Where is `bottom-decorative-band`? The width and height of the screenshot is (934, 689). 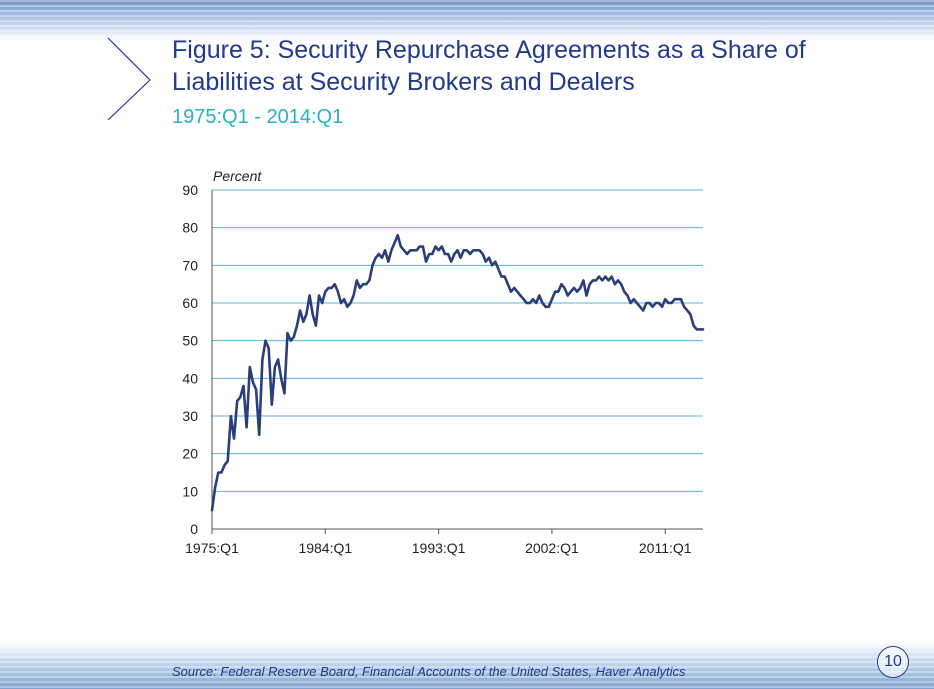 bottom-decorative-band is located at coordinates (467, 665).